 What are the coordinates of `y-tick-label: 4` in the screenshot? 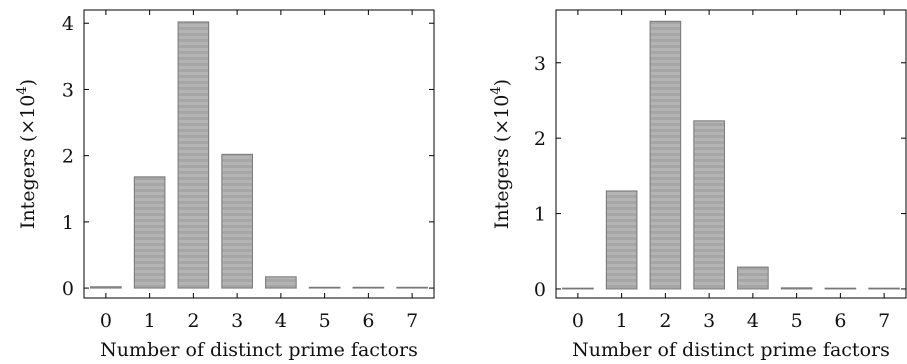 It's located at (68, 24).